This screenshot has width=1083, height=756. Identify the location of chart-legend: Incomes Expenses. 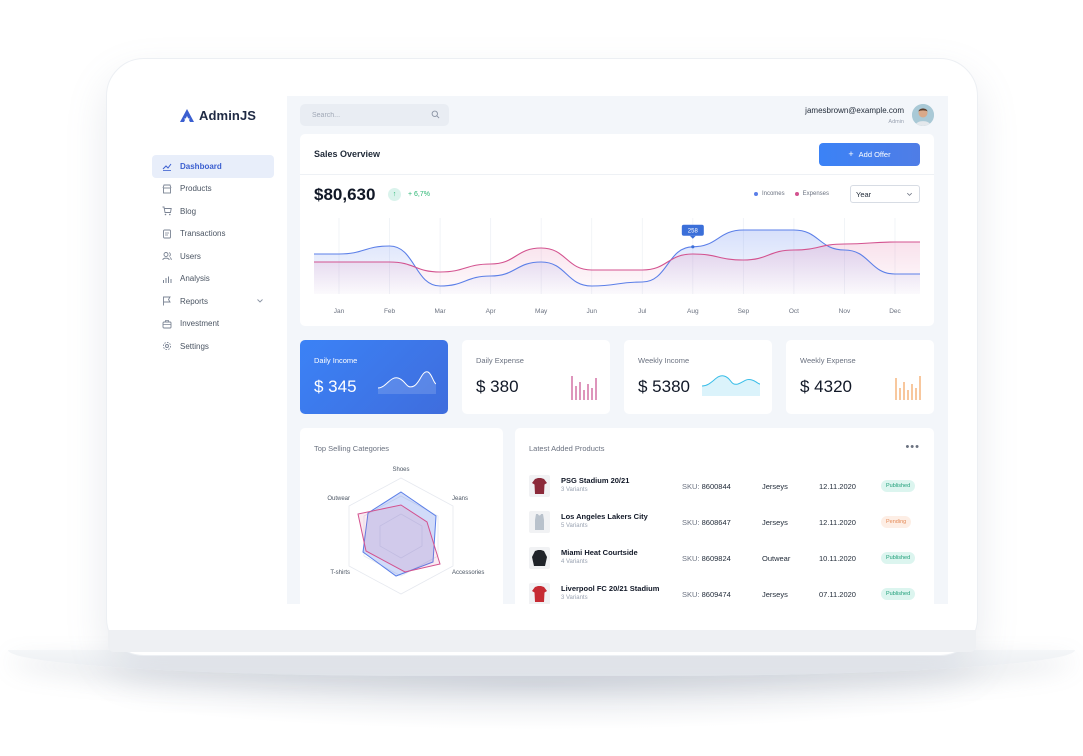
(791, 194).